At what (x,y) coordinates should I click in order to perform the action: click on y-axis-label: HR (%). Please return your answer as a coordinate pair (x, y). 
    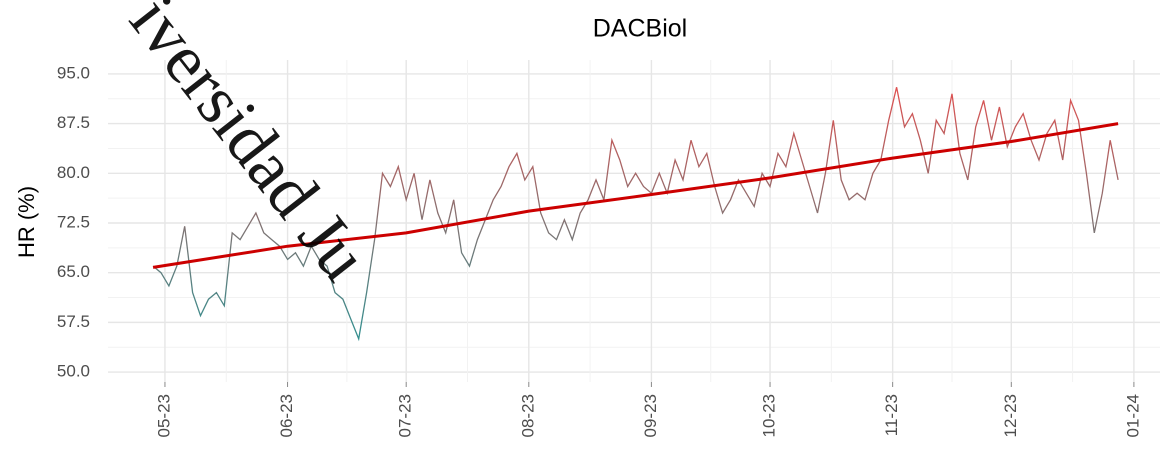
    Looking at the image, I should click on (26, 222).